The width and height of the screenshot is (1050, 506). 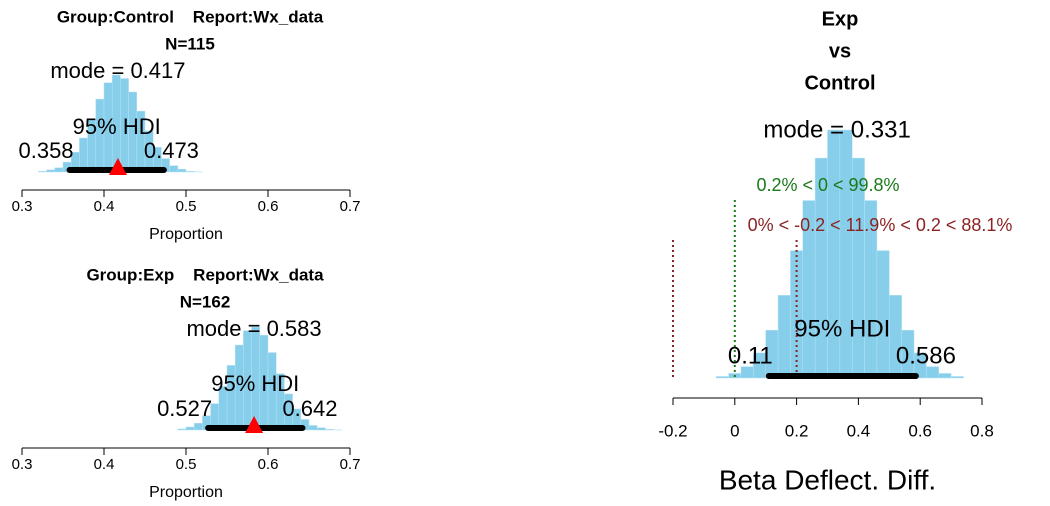 What do you see at coordinates (117, 70) in the screenshot?
I see `mode-label: mode = 0.417` at bounding box center [117, 70].